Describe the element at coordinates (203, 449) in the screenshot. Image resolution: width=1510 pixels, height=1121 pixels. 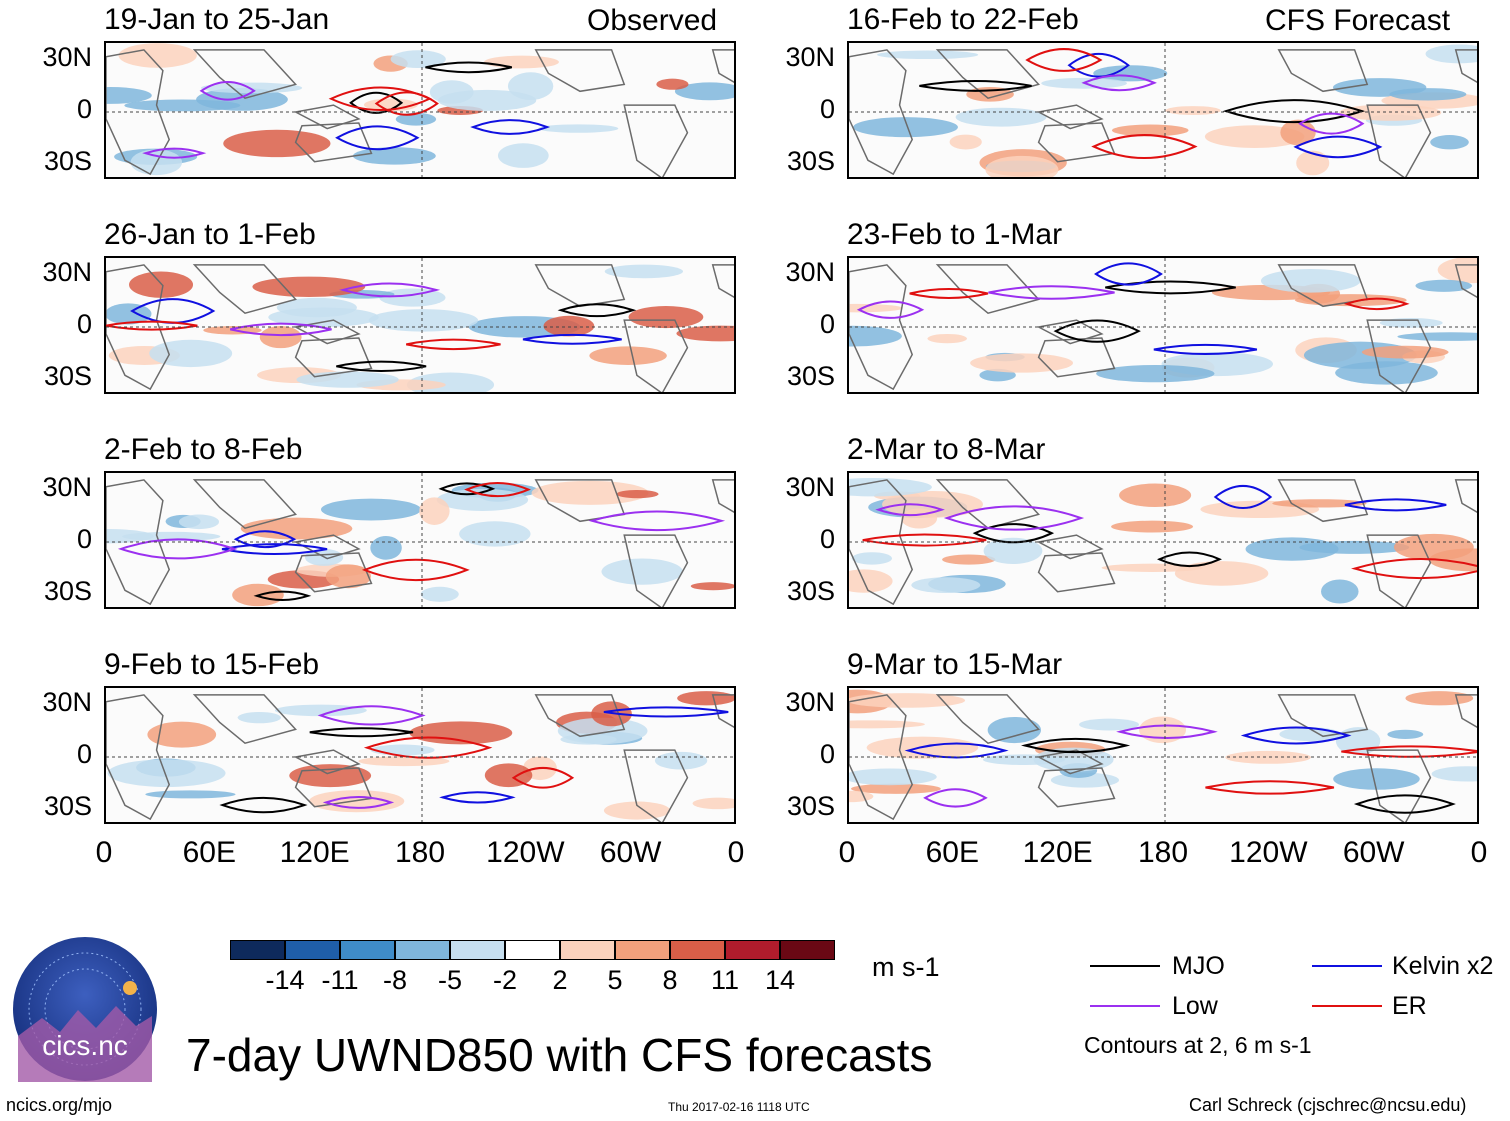
I see `panel-title: 2-Feb to 8-Feb` at that location.